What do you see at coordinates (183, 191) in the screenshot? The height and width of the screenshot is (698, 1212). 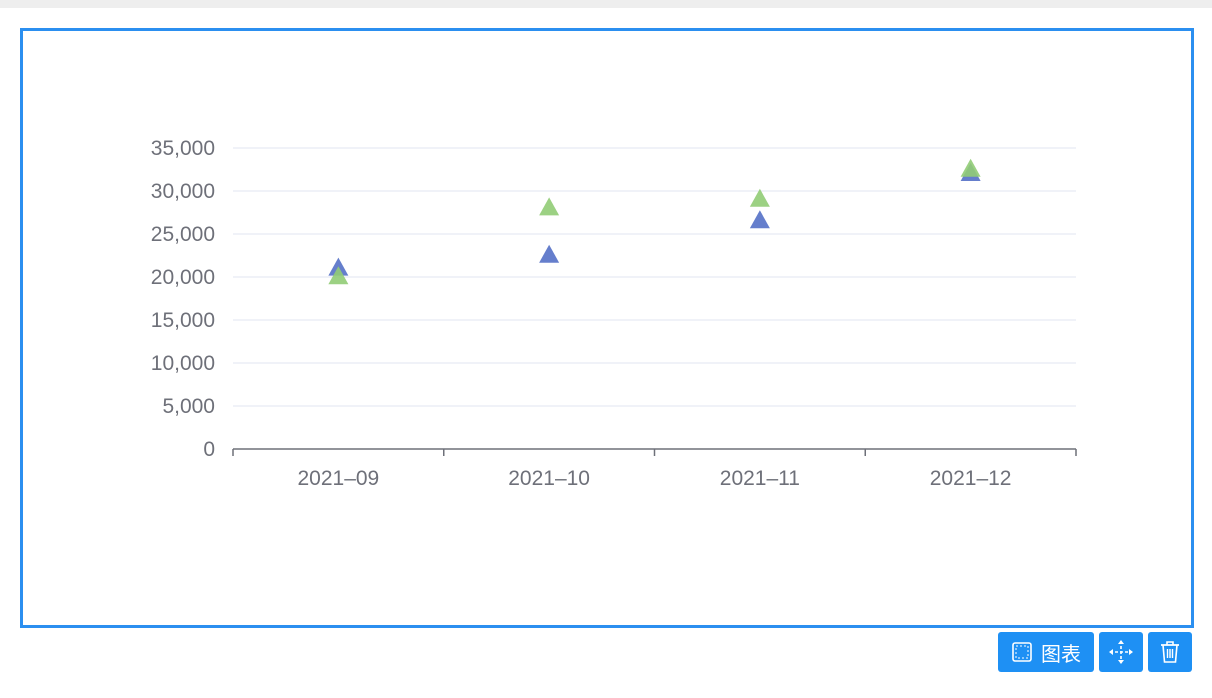 I see `y-tick-label: 30,000` at bounding box center [183, 191].